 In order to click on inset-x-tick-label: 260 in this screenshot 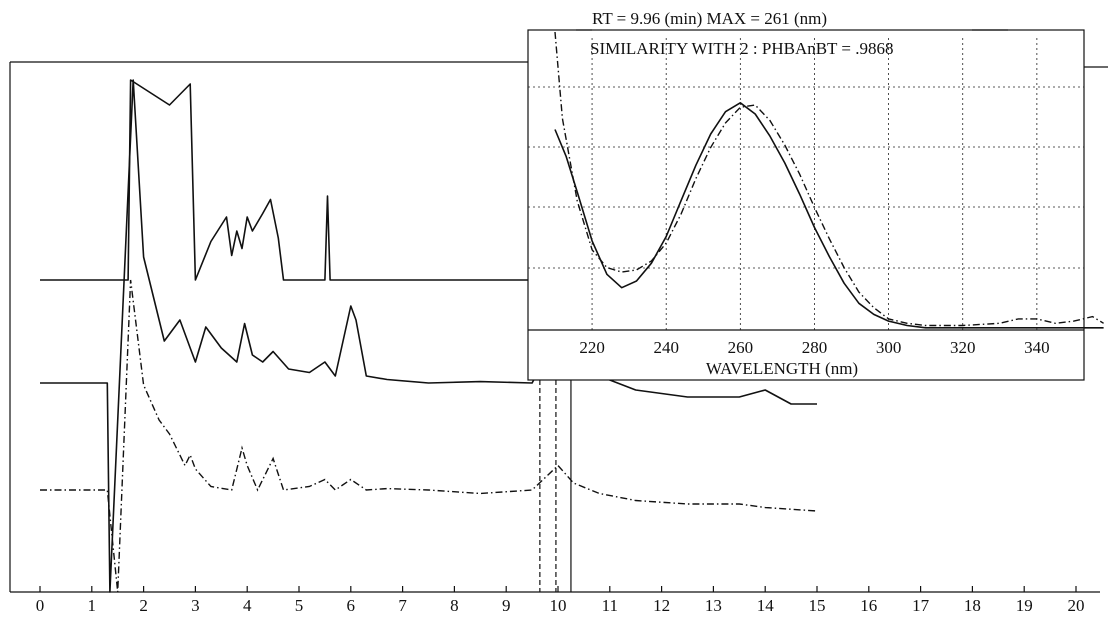, I will do `click(741, 347)`.